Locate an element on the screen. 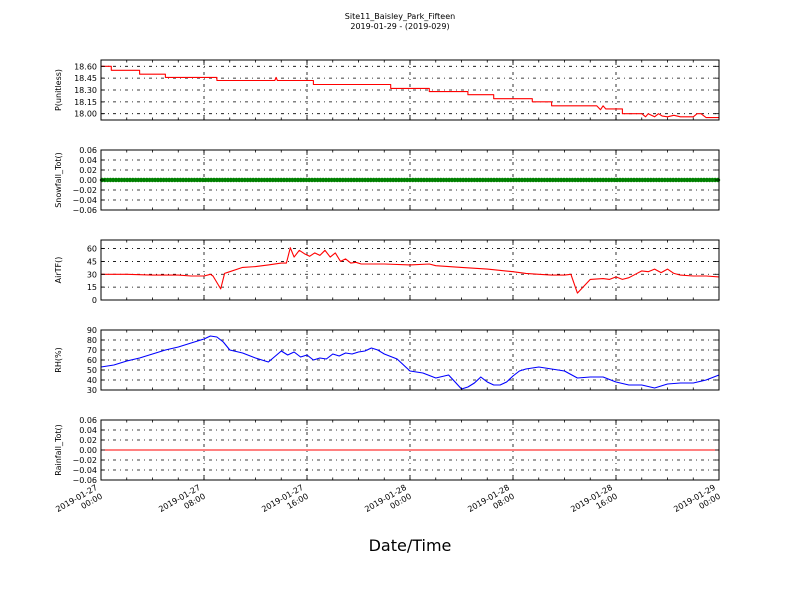 This screenshot has height=600, width=800. y-axis-label: P(unitless) is located at coordinates (58, 90).